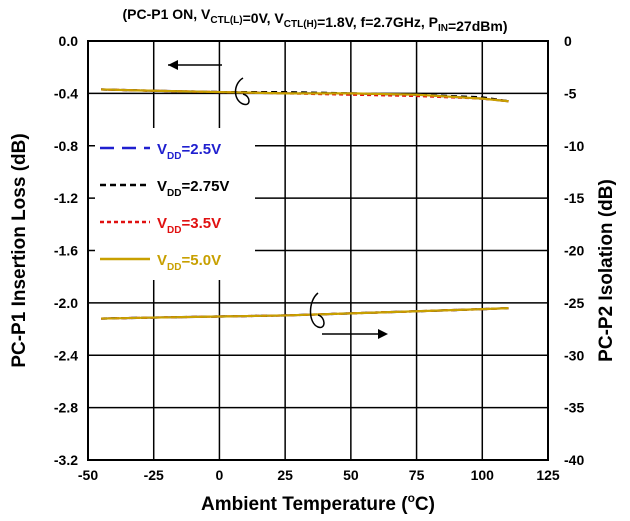 This screenshot has height=521, width=630. I want to click on x-tick-label: 125, so click(548, 475).